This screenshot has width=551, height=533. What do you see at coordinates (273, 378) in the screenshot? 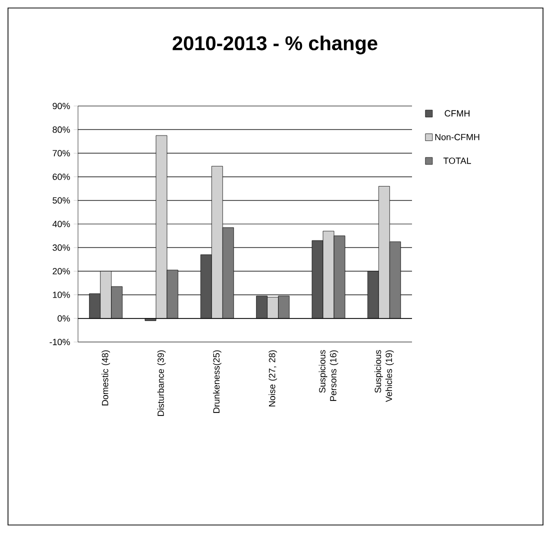
I see `x-tick-label: Noise (27, 28)` at bounding box center [273, 378].